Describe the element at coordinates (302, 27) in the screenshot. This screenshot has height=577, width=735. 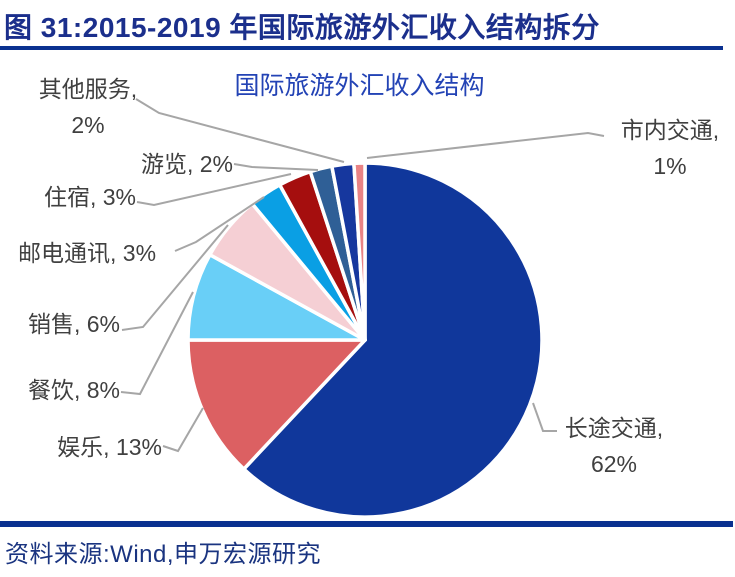
I see `figure-title: 图 31:2015-2019 年国际旅游外汇收入结构拆分` at that location.